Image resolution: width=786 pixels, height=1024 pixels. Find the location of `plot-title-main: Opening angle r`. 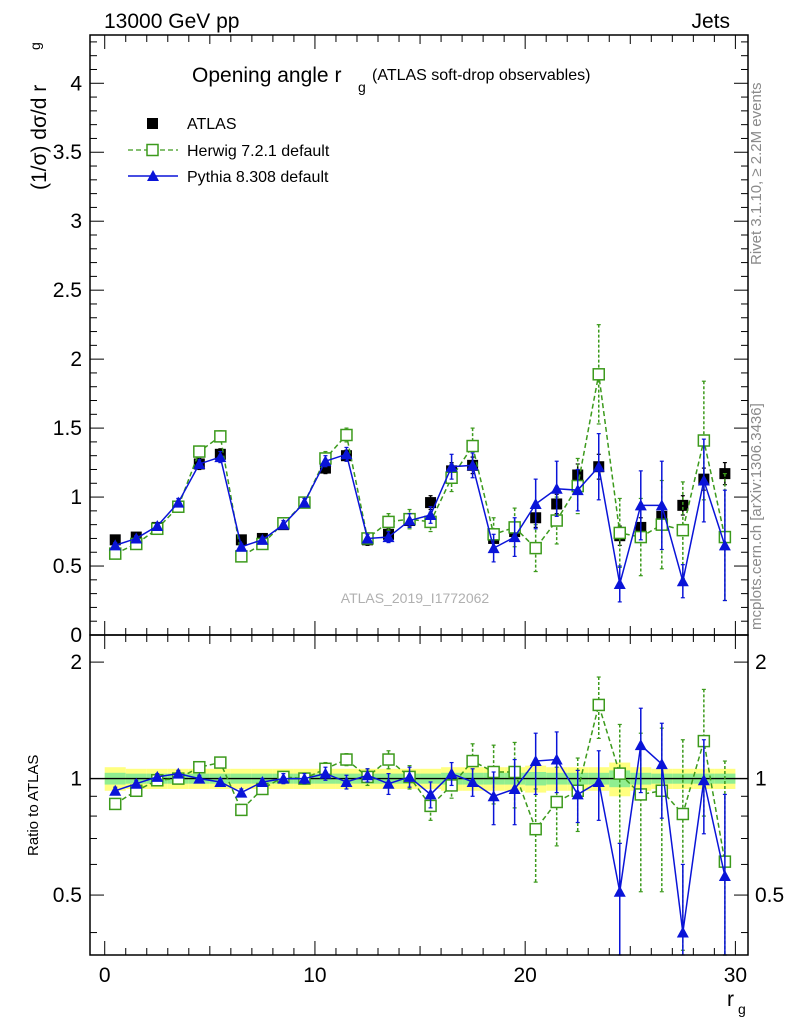

plot-title-main: Opening angle r is located at coordinates (266, 75).